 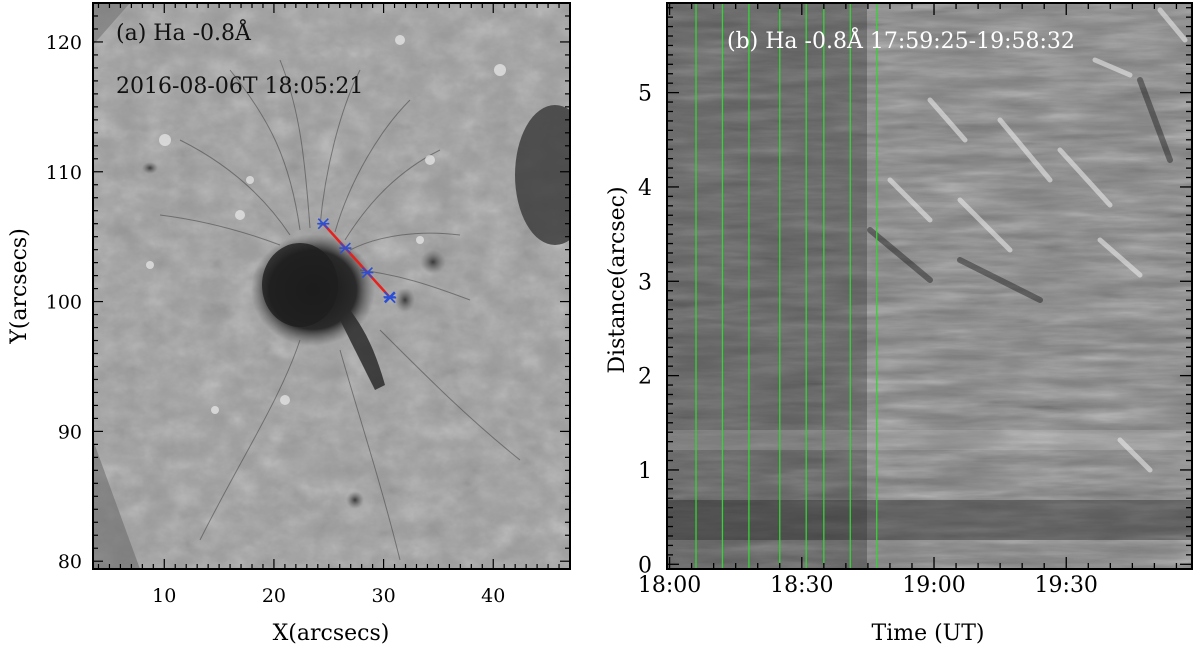 What do you see at coordinates (331, 633) in the screenshot?
I see `panel-a-xlabel: X(arcsecs)` at bounding box center [331, 633].